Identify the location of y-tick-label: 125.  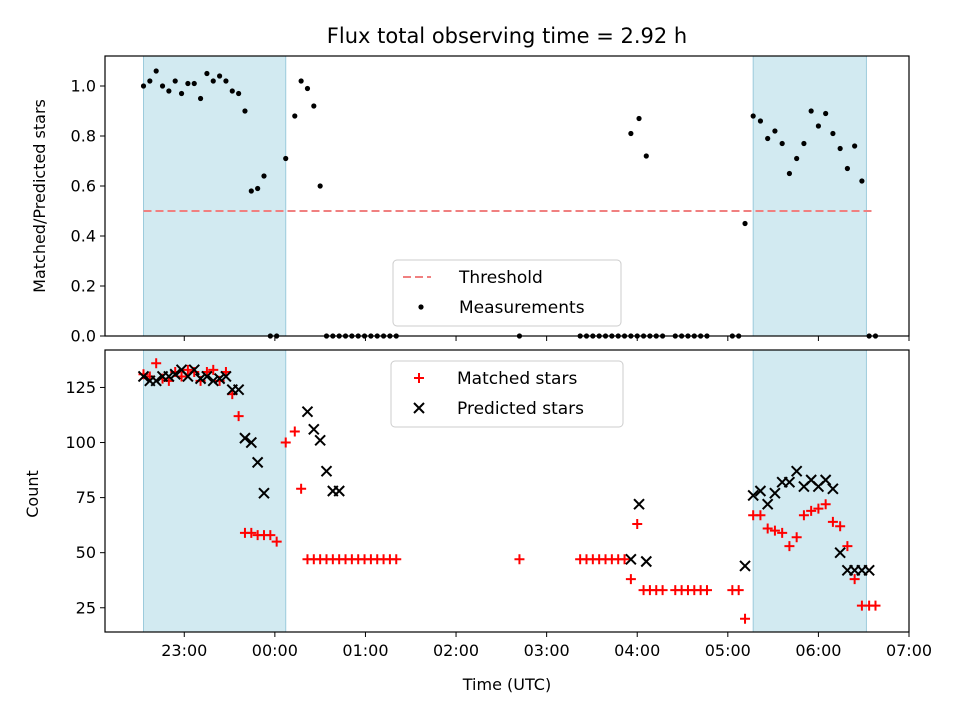
(80, 387).